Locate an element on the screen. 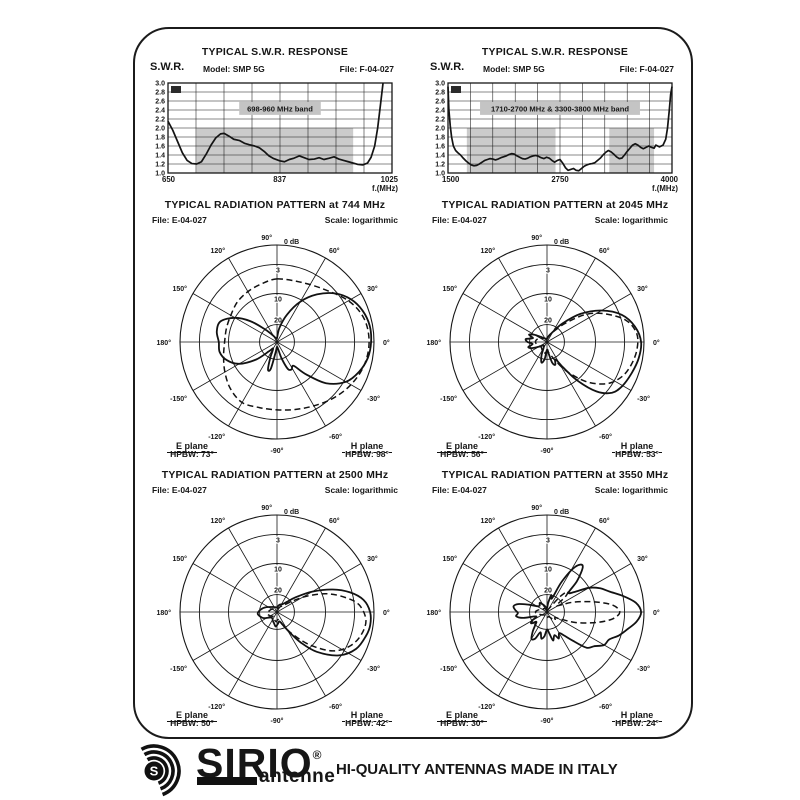 This screenshot has height=800, width=800. svg-text: 1025 is located at coordinates (390, 179).